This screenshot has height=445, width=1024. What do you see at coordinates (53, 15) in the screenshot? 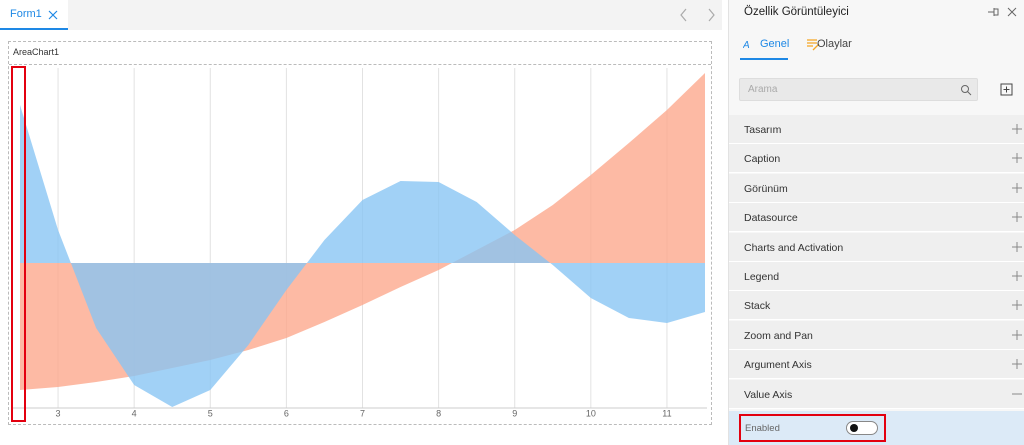
I see `close-tab-icon` at bounding box center [53, 15].